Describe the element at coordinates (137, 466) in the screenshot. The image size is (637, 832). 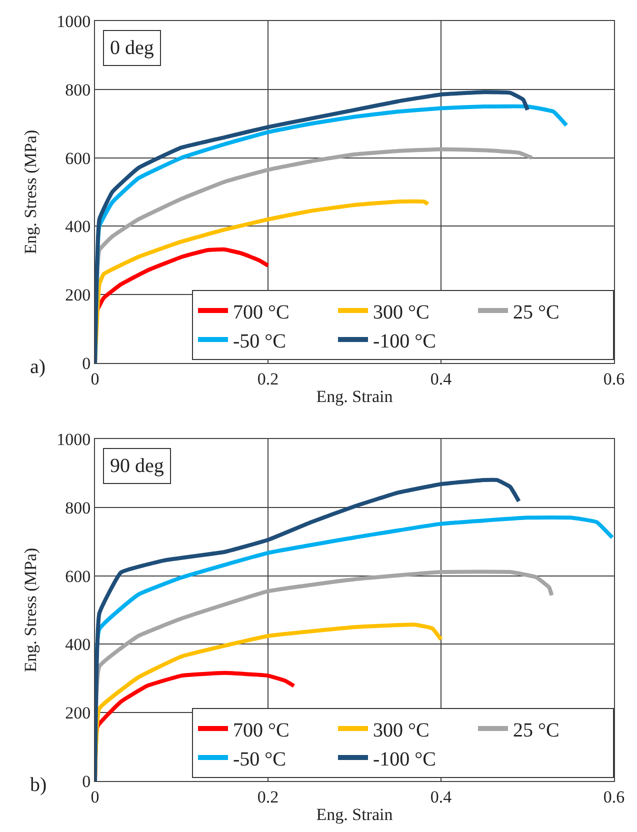
I see `annotation: 90 deg` at that location.